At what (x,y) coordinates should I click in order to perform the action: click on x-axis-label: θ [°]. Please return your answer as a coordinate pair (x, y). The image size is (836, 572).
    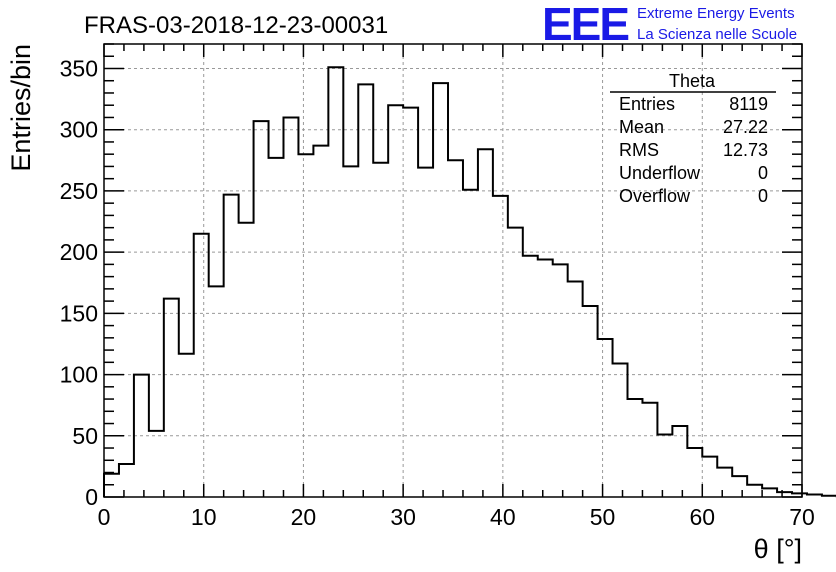
    Looking at the image, I should click on (778, 549).